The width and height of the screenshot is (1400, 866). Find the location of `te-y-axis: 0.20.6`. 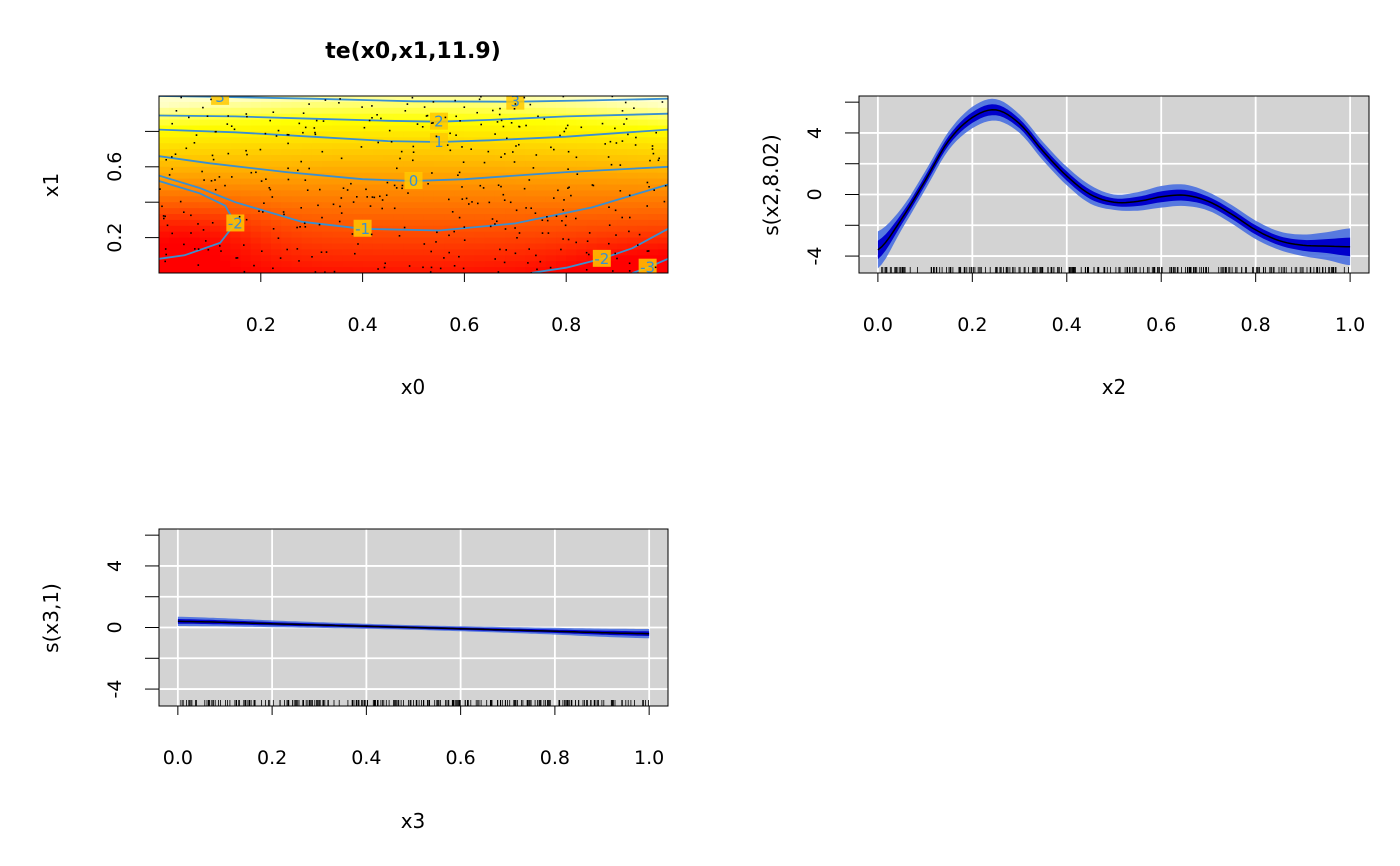

te-y-axis: 0.20.6 is located at coordinates (131, 191).